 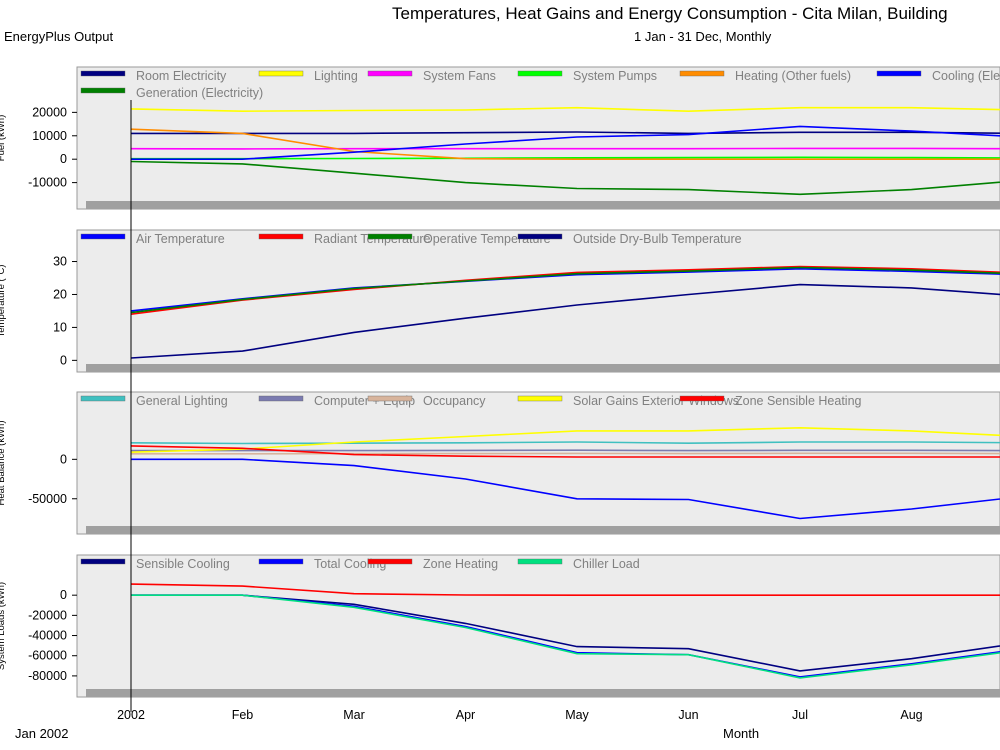 What do you see at coordinates (800, 715) in the screenshot?
I see `x-tick-label-jul: Jul` at bounding box center [800, 715].